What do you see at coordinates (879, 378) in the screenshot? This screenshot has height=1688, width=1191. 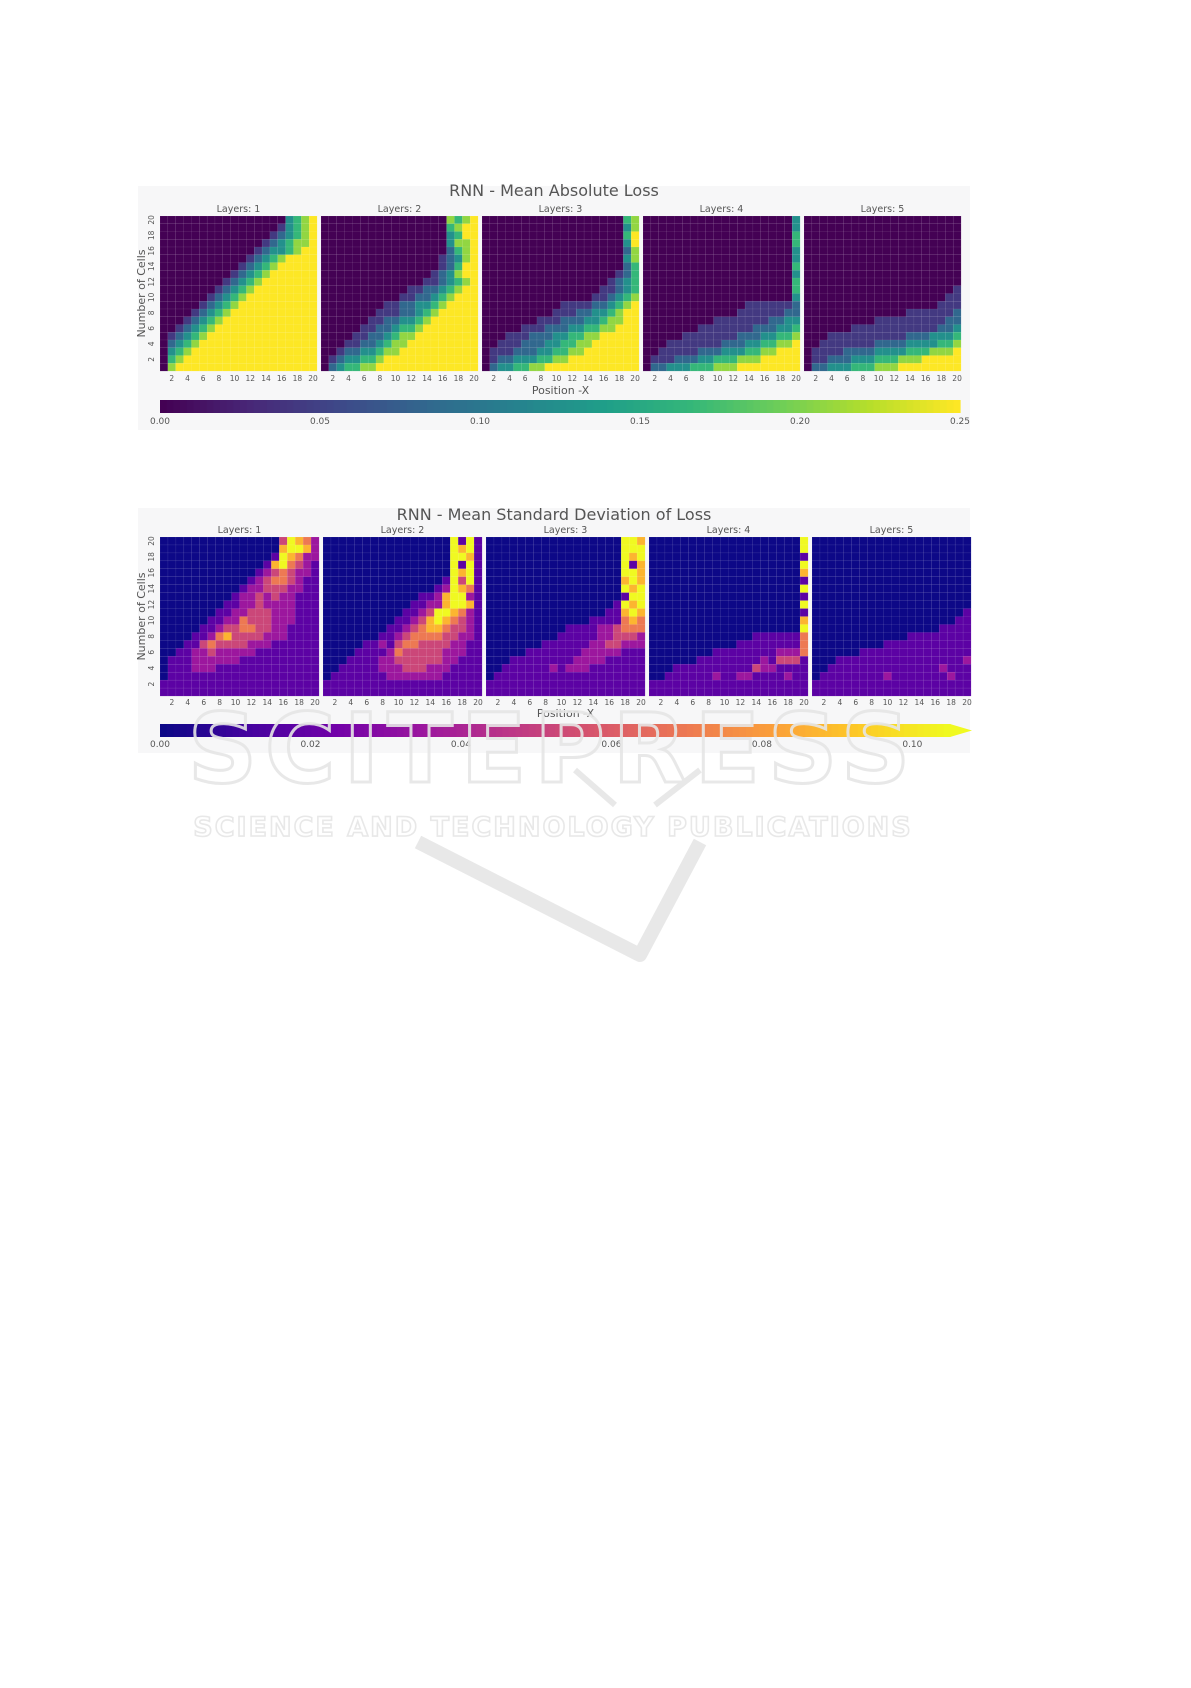 I see `x-tick-label: 10` at bounding box center [879, 378].